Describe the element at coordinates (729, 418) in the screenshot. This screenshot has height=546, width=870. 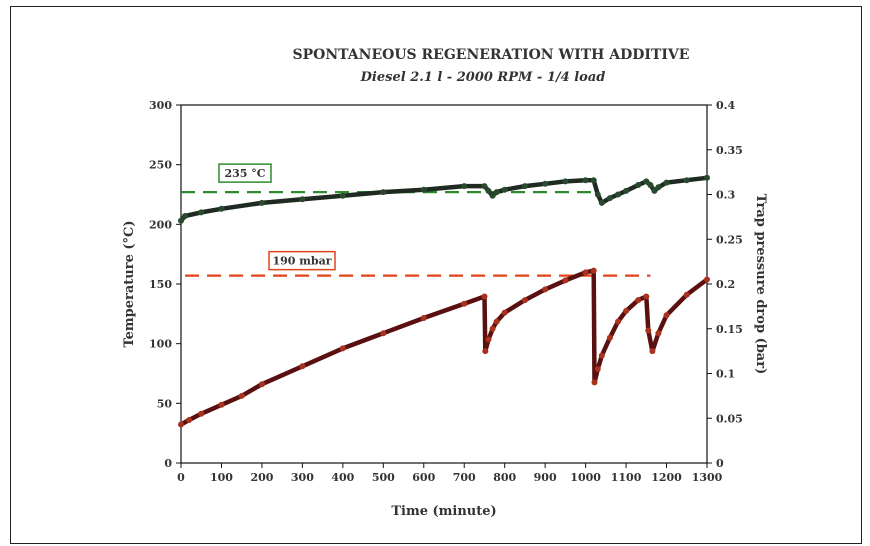
I see `y2-tick-label: 0.05` at that location.